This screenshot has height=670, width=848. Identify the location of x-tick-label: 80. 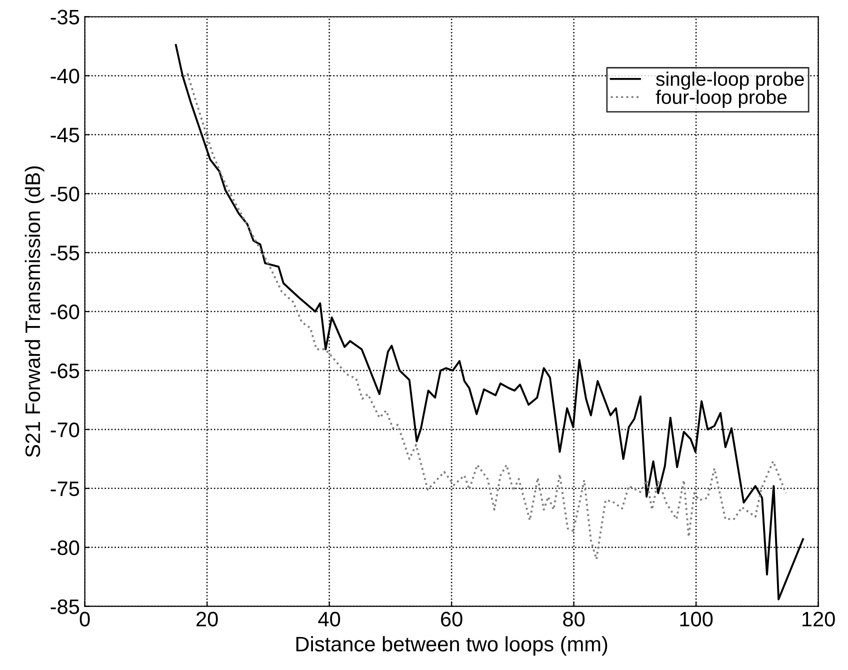
(574, 619).